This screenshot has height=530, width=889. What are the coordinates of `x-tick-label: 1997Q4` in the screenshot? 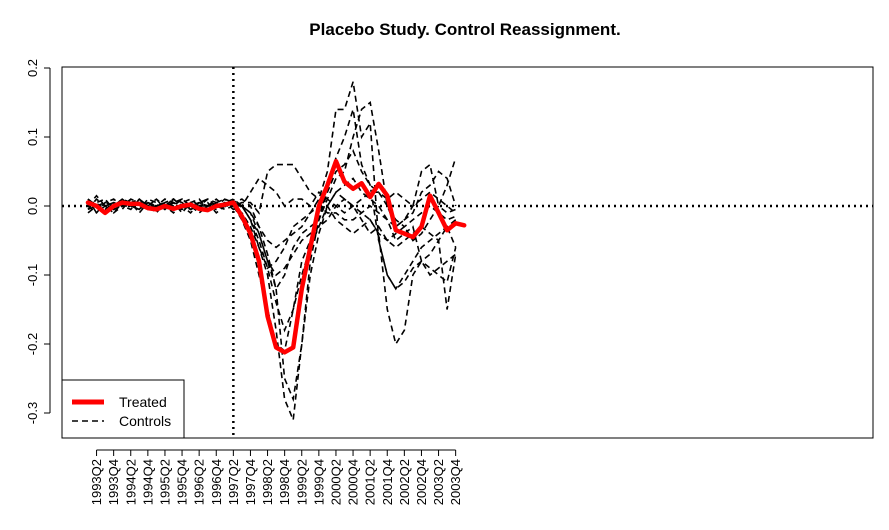 It's located at (250, 482).